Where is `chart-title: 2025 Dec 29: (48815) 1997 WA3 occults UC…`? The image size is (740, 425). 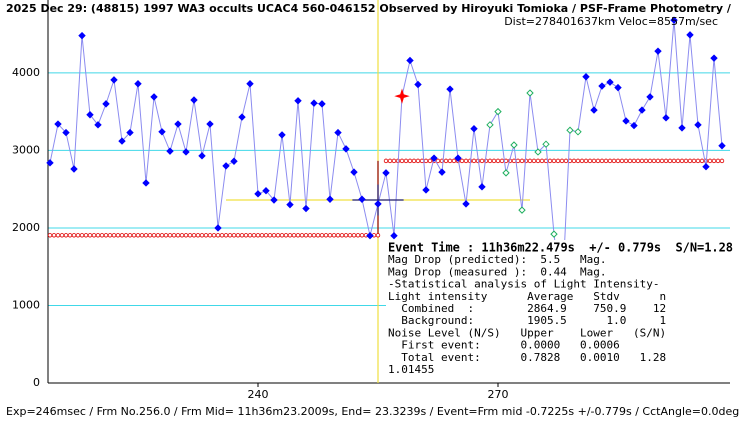
chart-title: 2025 Dec 29: (48815) 1997 WA3 occults UC… is located at coordinates (369, 8).